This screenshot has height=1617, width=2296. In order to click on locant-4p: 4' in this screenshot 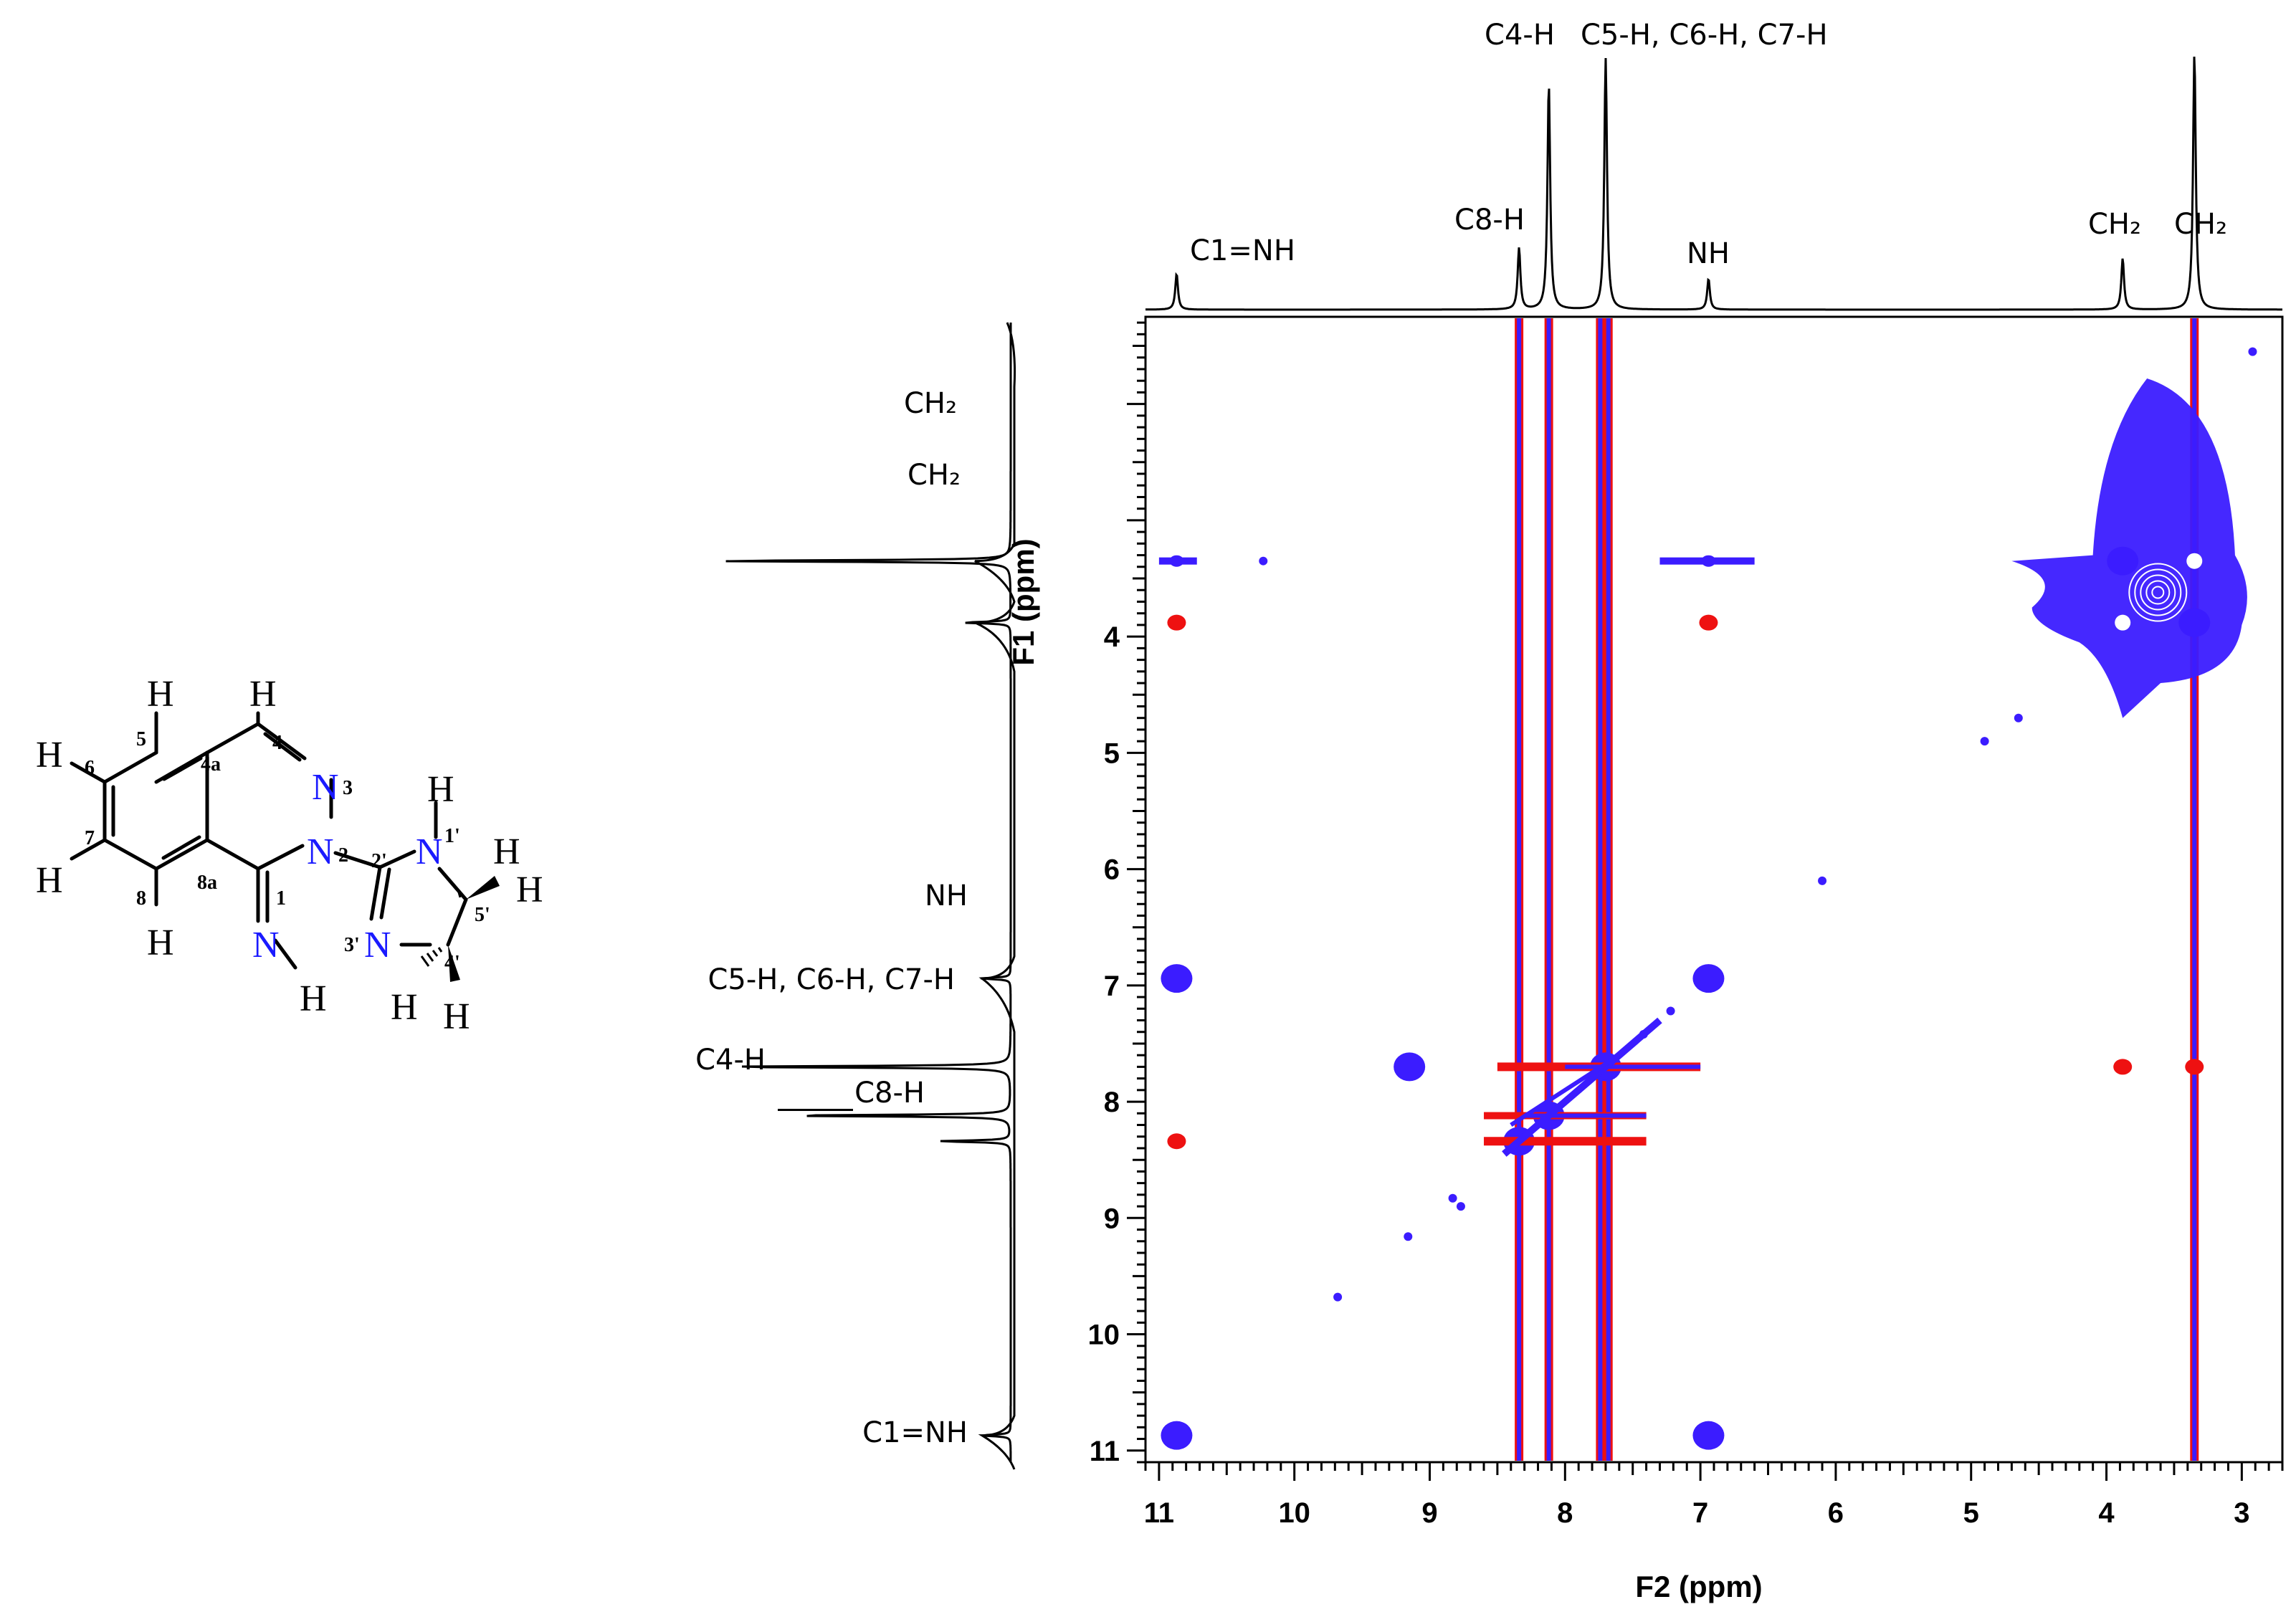, I will do `click(452, 963)`.